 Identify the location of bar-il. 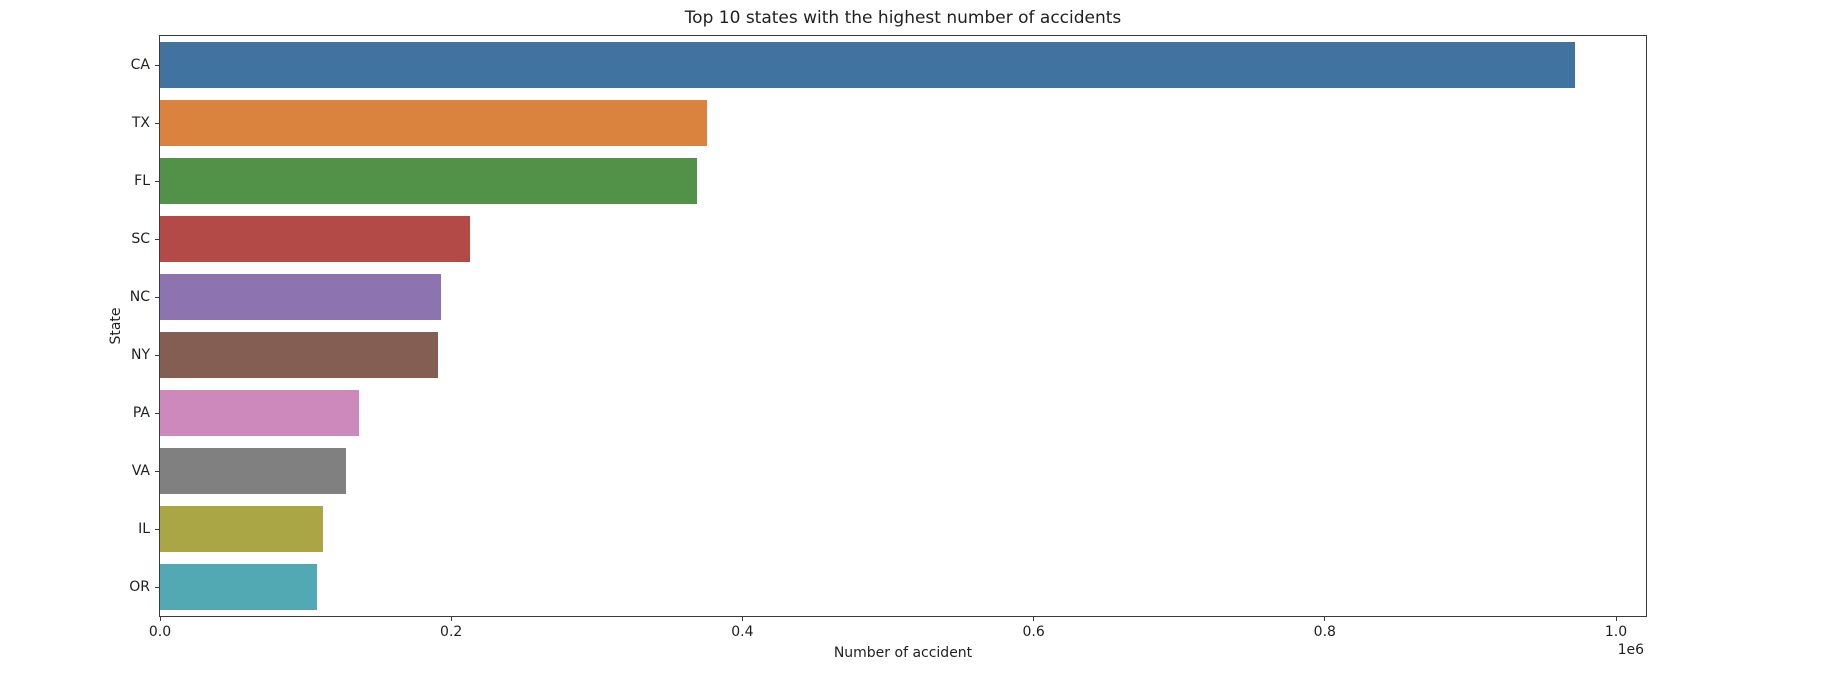
(242, 529).